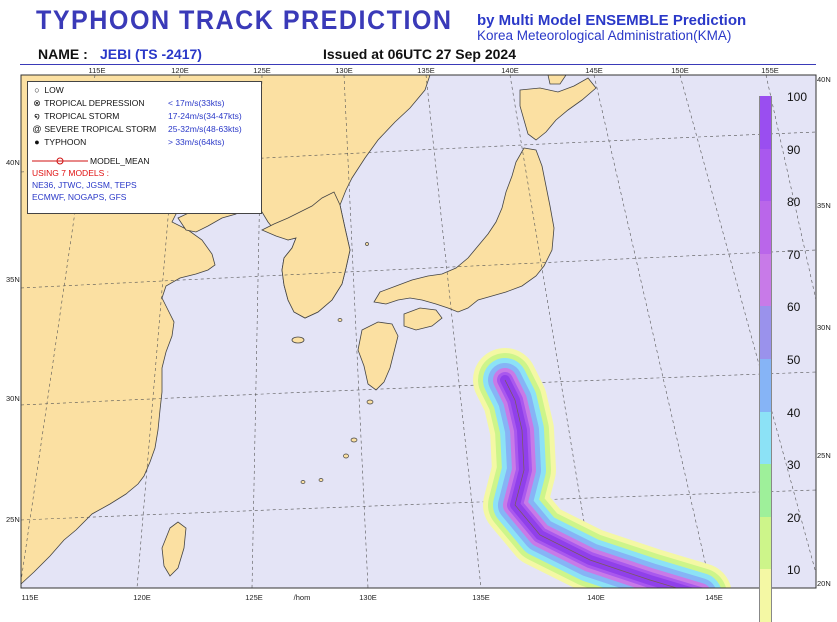 The image size is (837, 622). Describe the element at coordinates (37, 90) in the screenshot. I see `low-symbol-icon: ○` at that location.